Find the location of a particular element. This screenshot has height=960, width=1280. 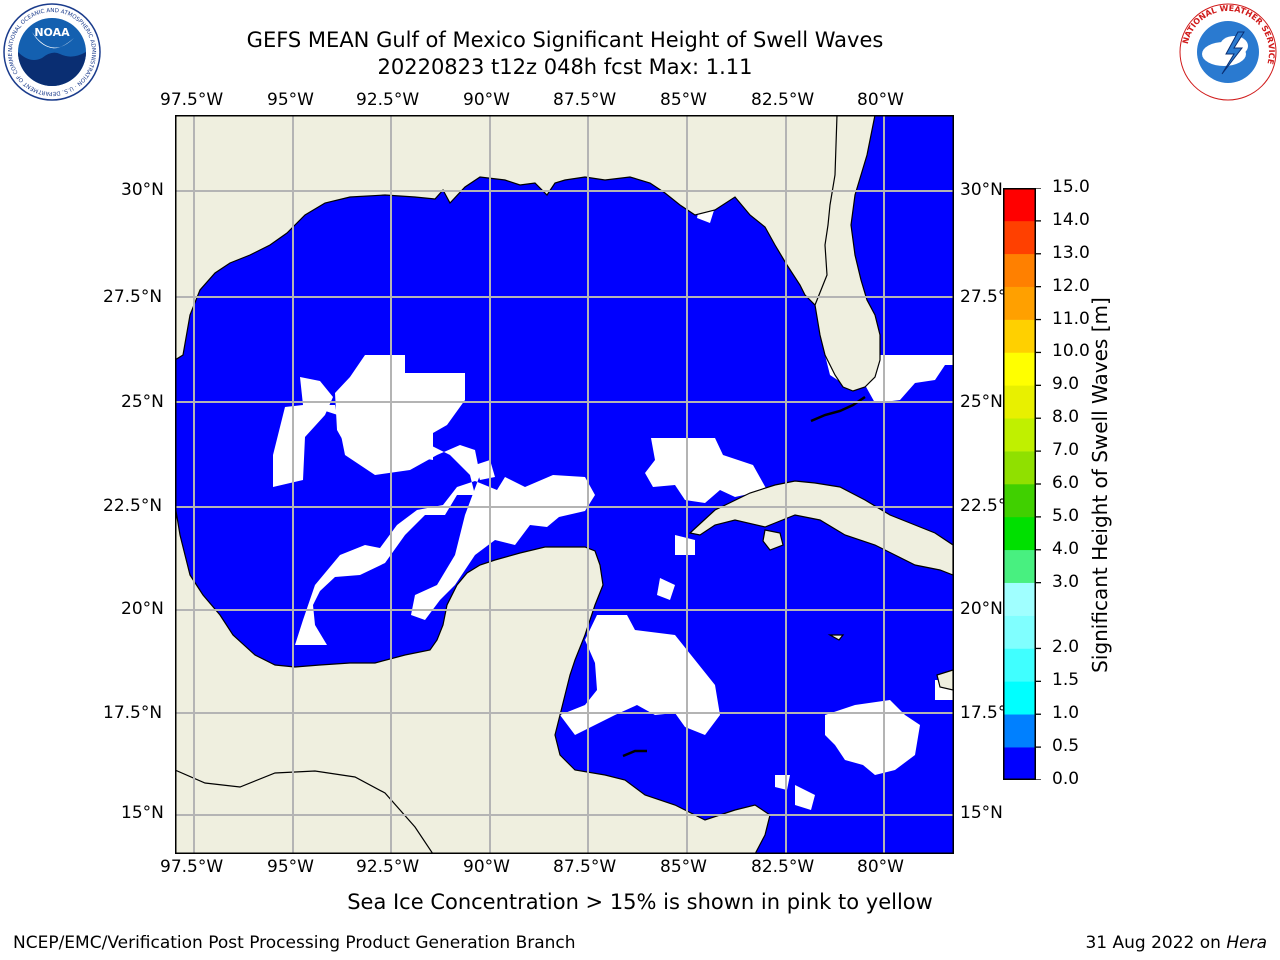

lat-tick-left: 17.5°N is located at coordinates (133, 713).